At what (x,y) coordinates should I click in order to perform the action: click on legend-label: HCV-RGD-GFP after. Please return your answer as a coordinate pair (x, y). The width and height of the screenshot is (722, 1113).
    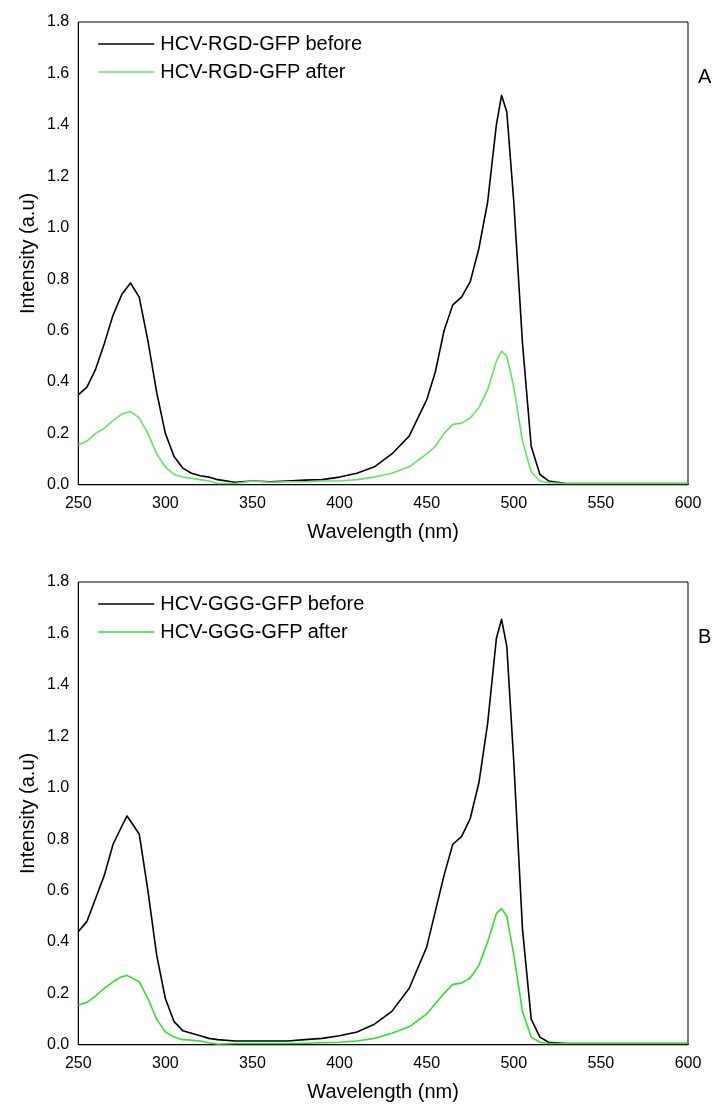
    Looking at the image, I should click on (253, 70).